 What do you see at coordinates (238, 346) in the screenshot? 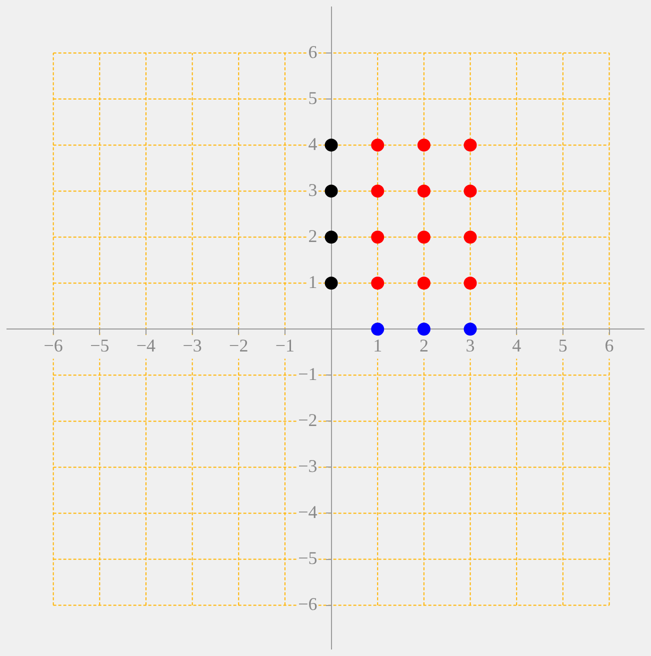
I see `x-tick-label: −2` at bounding box center [238, 346].